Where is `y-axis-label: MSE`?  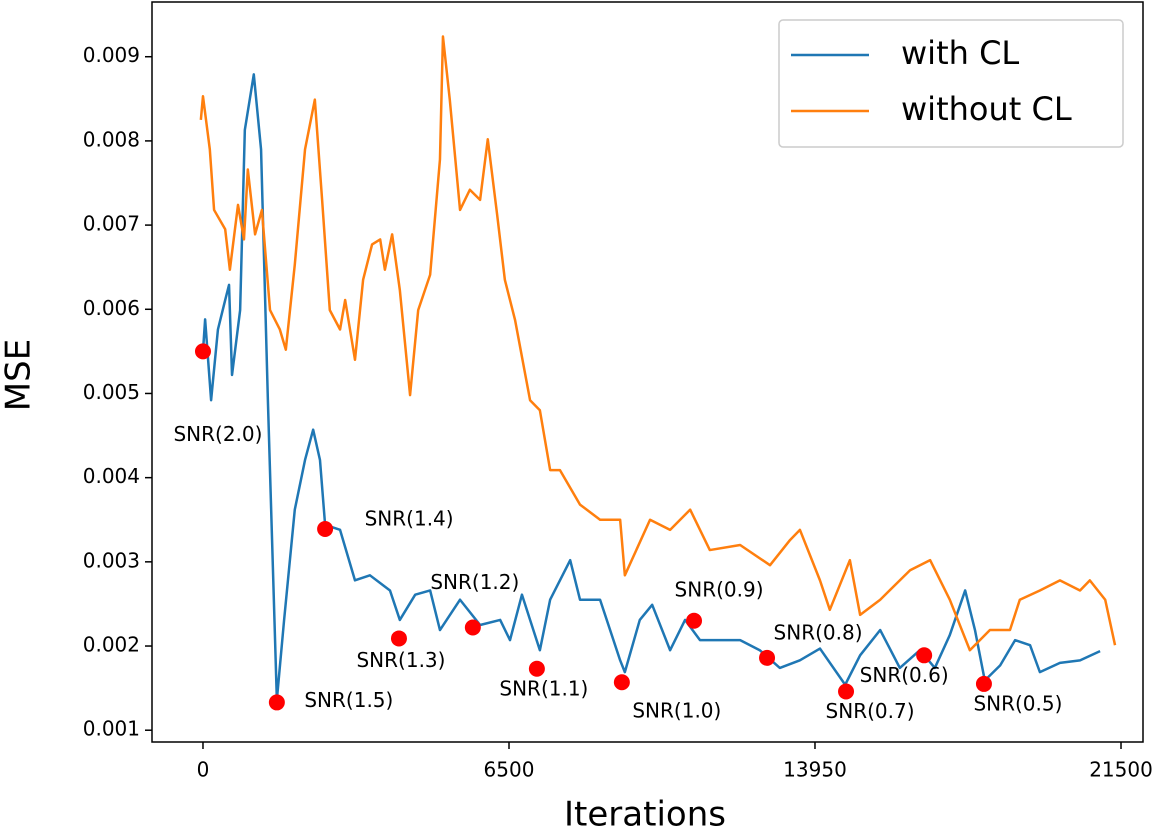
y-axis-label: MSE is located at coordinates (19, 375).